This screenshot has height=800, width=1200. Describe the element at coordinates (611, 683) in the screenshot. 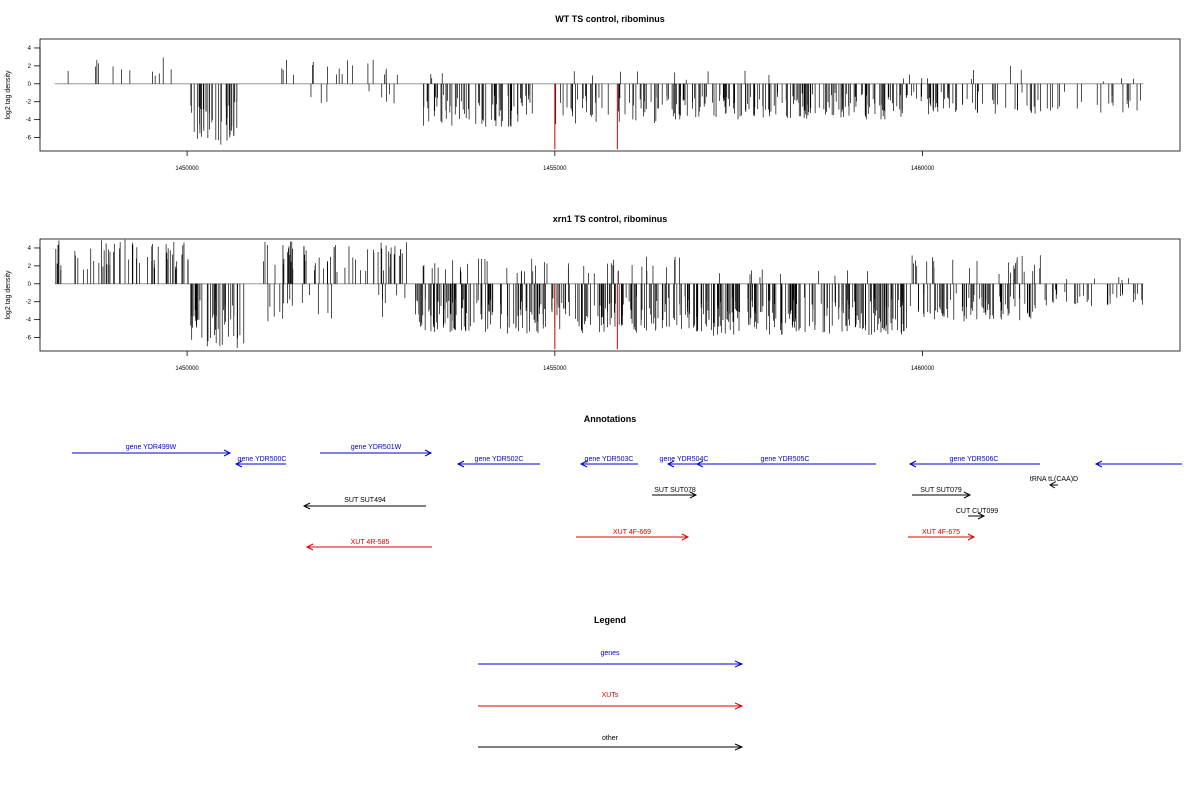

I see `legend-panel: Legend genes XUTs other` at that location.